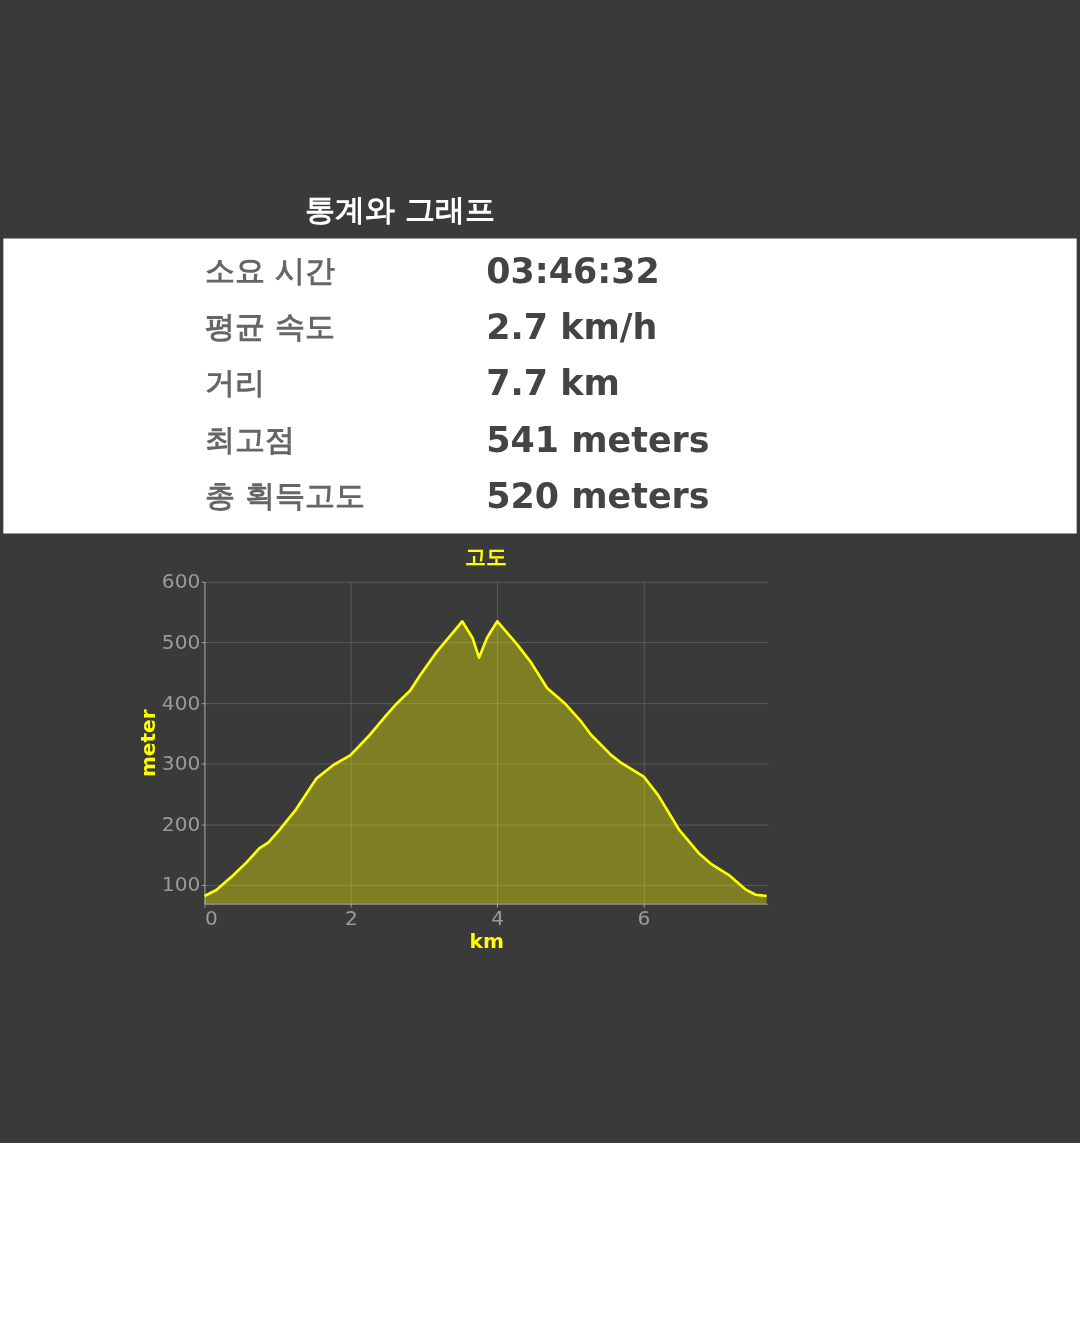  Describe the element at coordinates (573, 270) in the screenshot. I see `text: 03:46:32` at that location.